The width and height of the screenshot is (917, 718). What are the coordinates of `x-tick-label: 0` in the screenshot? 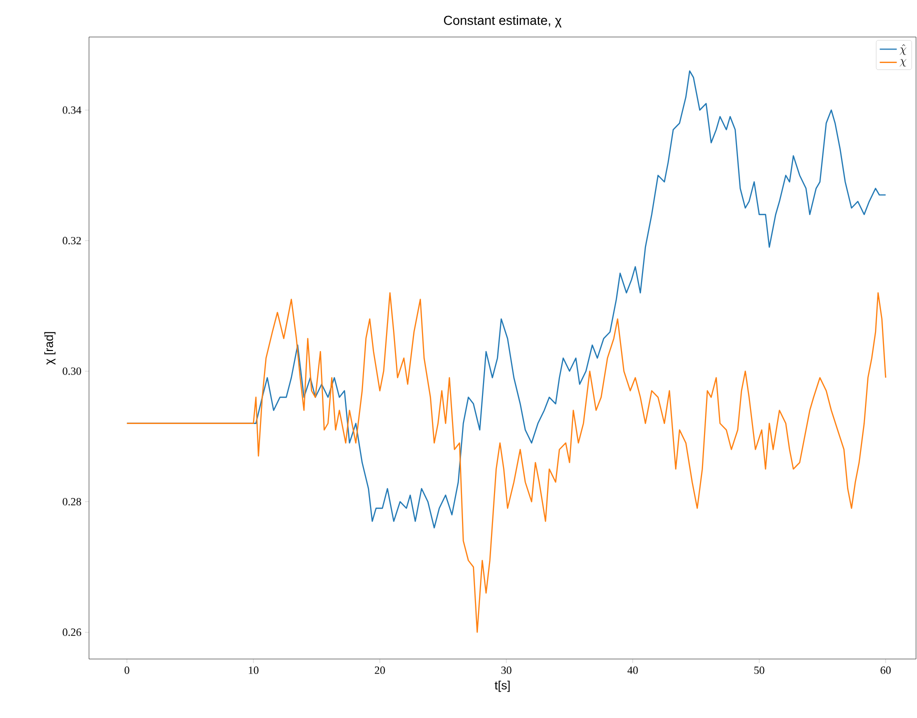 It's located at (127, 670).